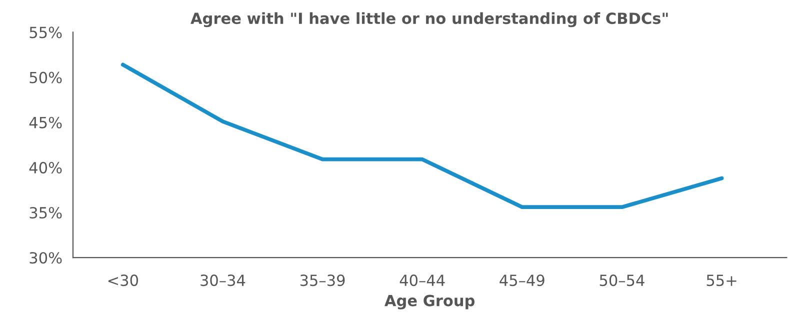 The height and width of the screenshot is (322, 811). What do you see at coordinates (429, 20) in the screenshot?
I see `chart-title: Agree with "I have little or no understanding of CBDCs"` at bounding box center [429, 20].